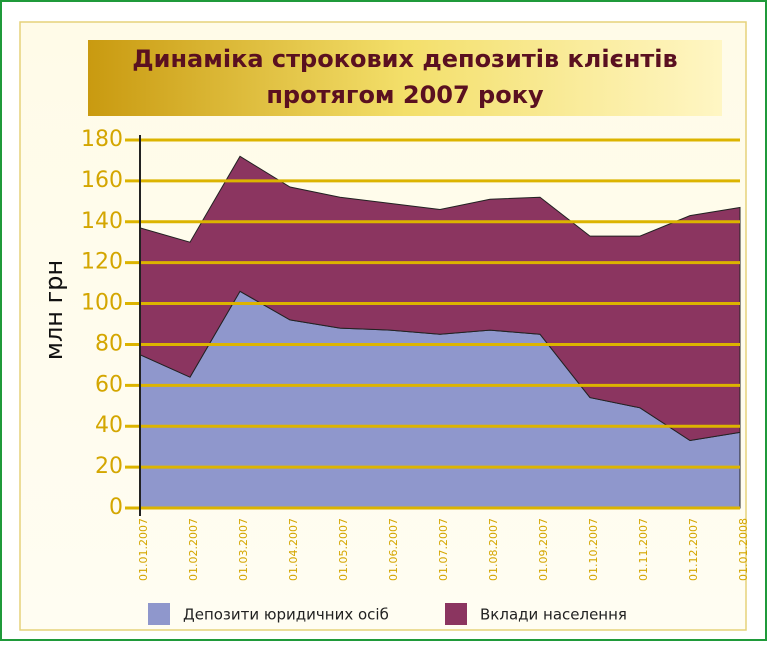 The image size is (767, 645). Describe the element at coordinates (193, 549) in the screenshot. I see `x-tick-label: 01.02.2007` at that location.